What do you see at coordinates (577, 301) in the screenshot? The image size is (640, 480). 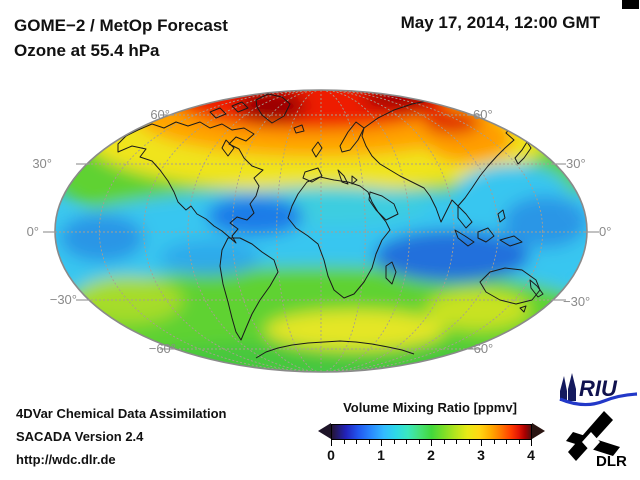 I see `lat-label-right-m30: −30°` at bounding box center [577, 301].